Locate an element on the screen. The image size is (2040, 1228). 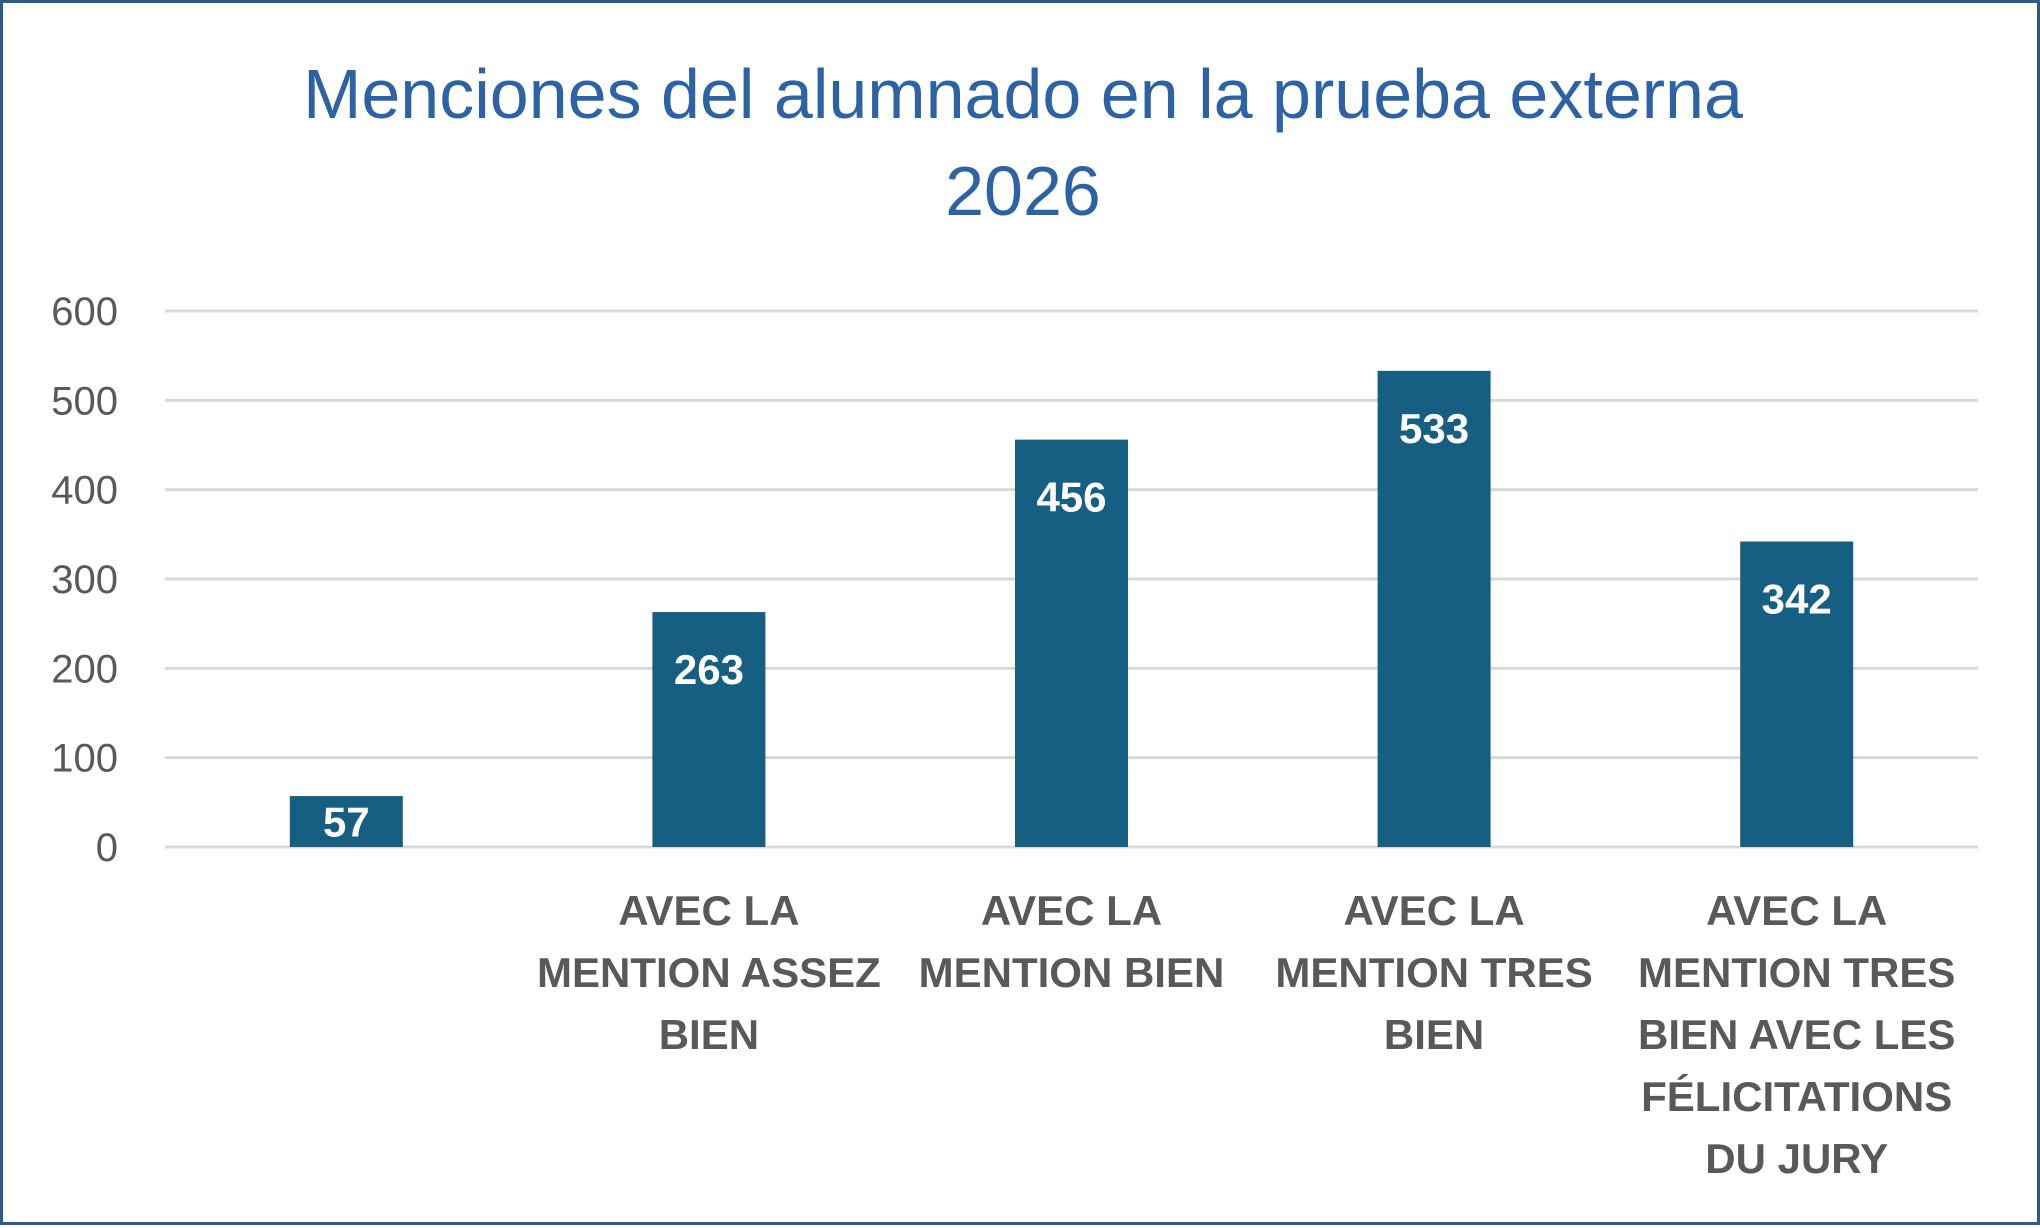
x-tick-label: BIEN AVEC LES is located at coordinates (1796, 1034).